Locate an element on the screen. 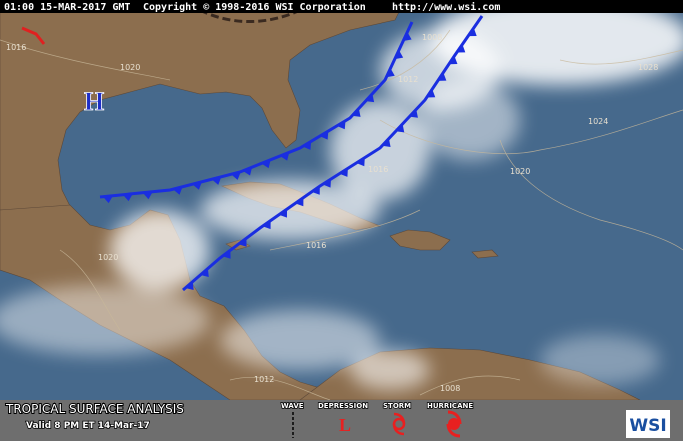  legend-label: HURRICANE is located at coordinates (450, 406).